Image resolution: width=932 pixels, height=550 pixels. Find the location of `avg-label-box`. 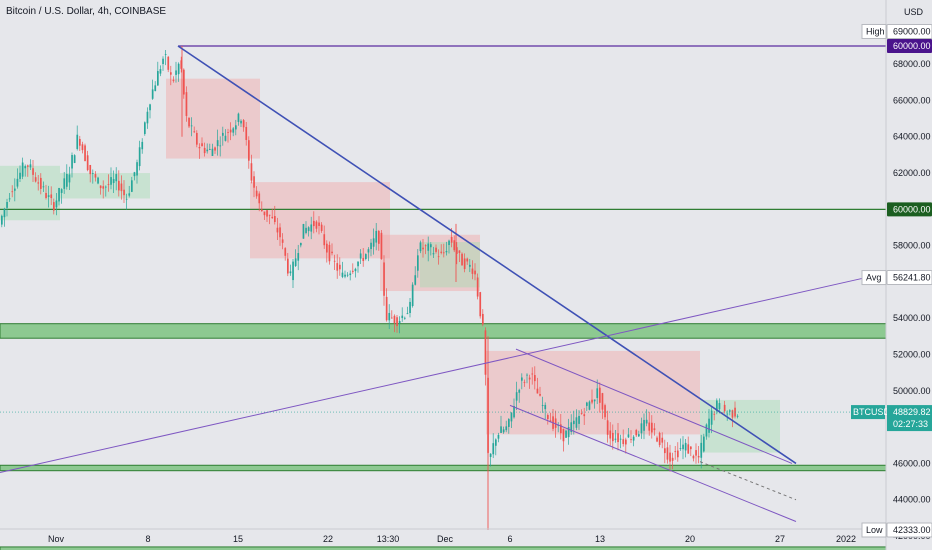

avg-label-box is located at coordinates (874, 278).